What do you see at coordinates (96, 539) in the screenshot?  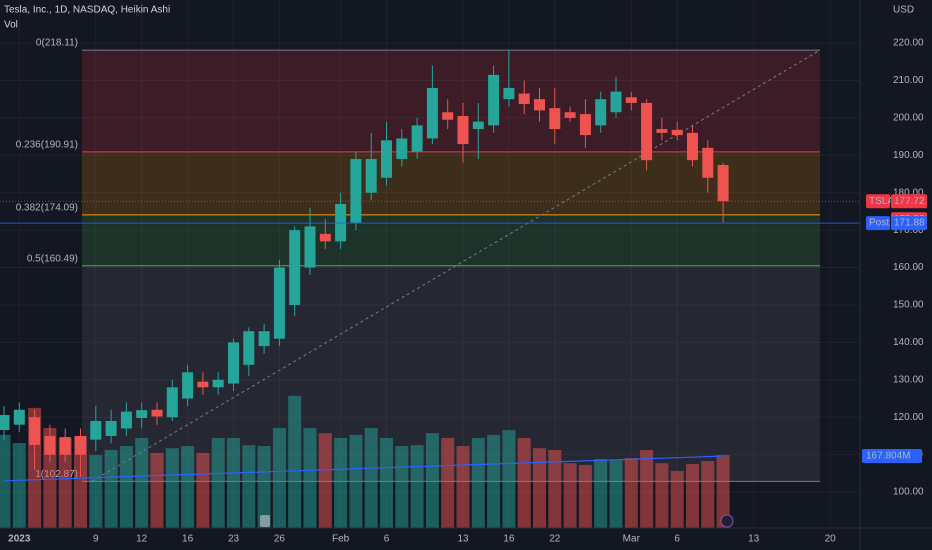 I see `x-tick-label: 9` at bounding box center [96, 539].